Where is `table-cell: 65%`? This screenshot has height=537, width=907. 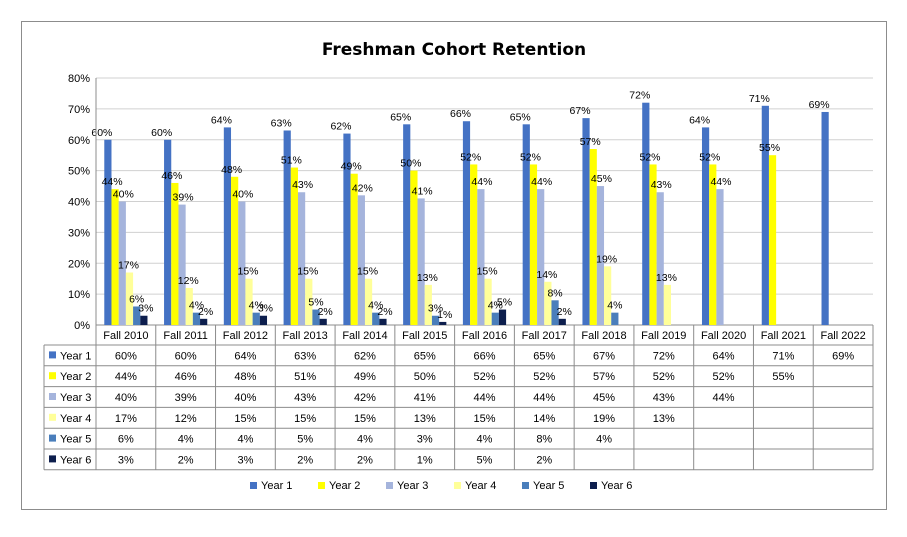
table-cell: 65% is located at coordinates (544, 356).